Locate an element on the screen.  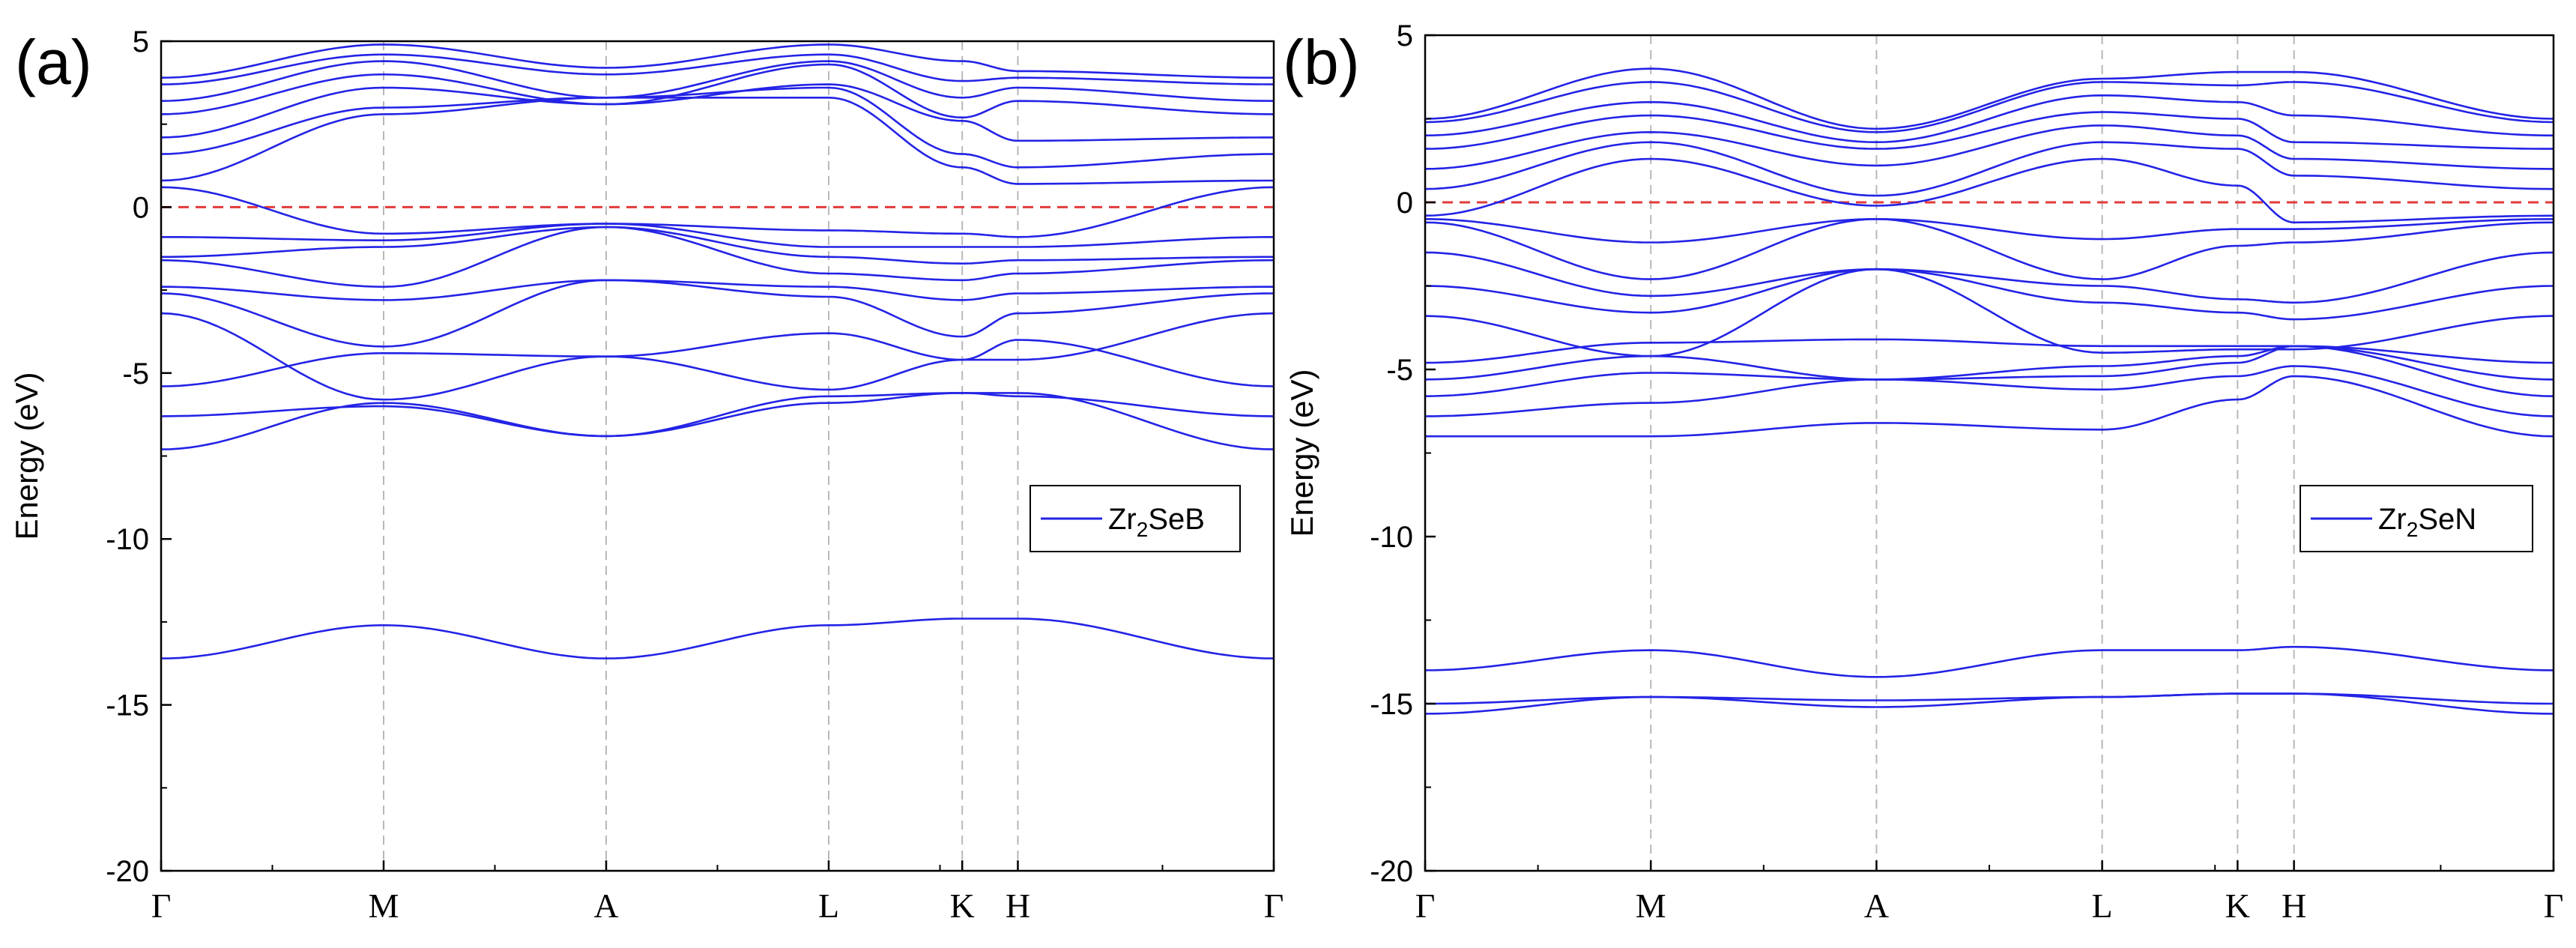
panel-a-y-tick-label: 5 is located at coordinates (141, 42).